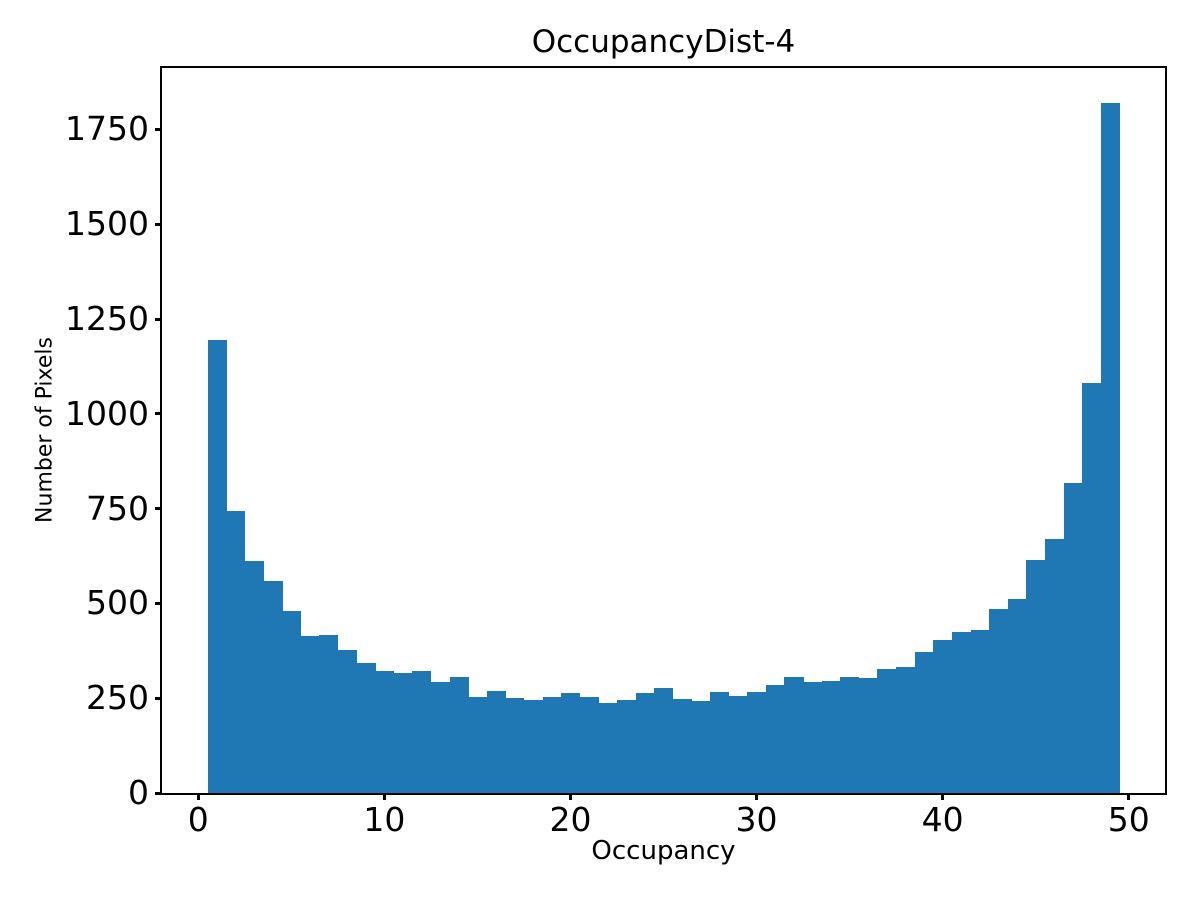  What do you see at coordinates (756, 819) in the screenshot?
I see `x-tick-label: 30` at bounding box center [756, 819].